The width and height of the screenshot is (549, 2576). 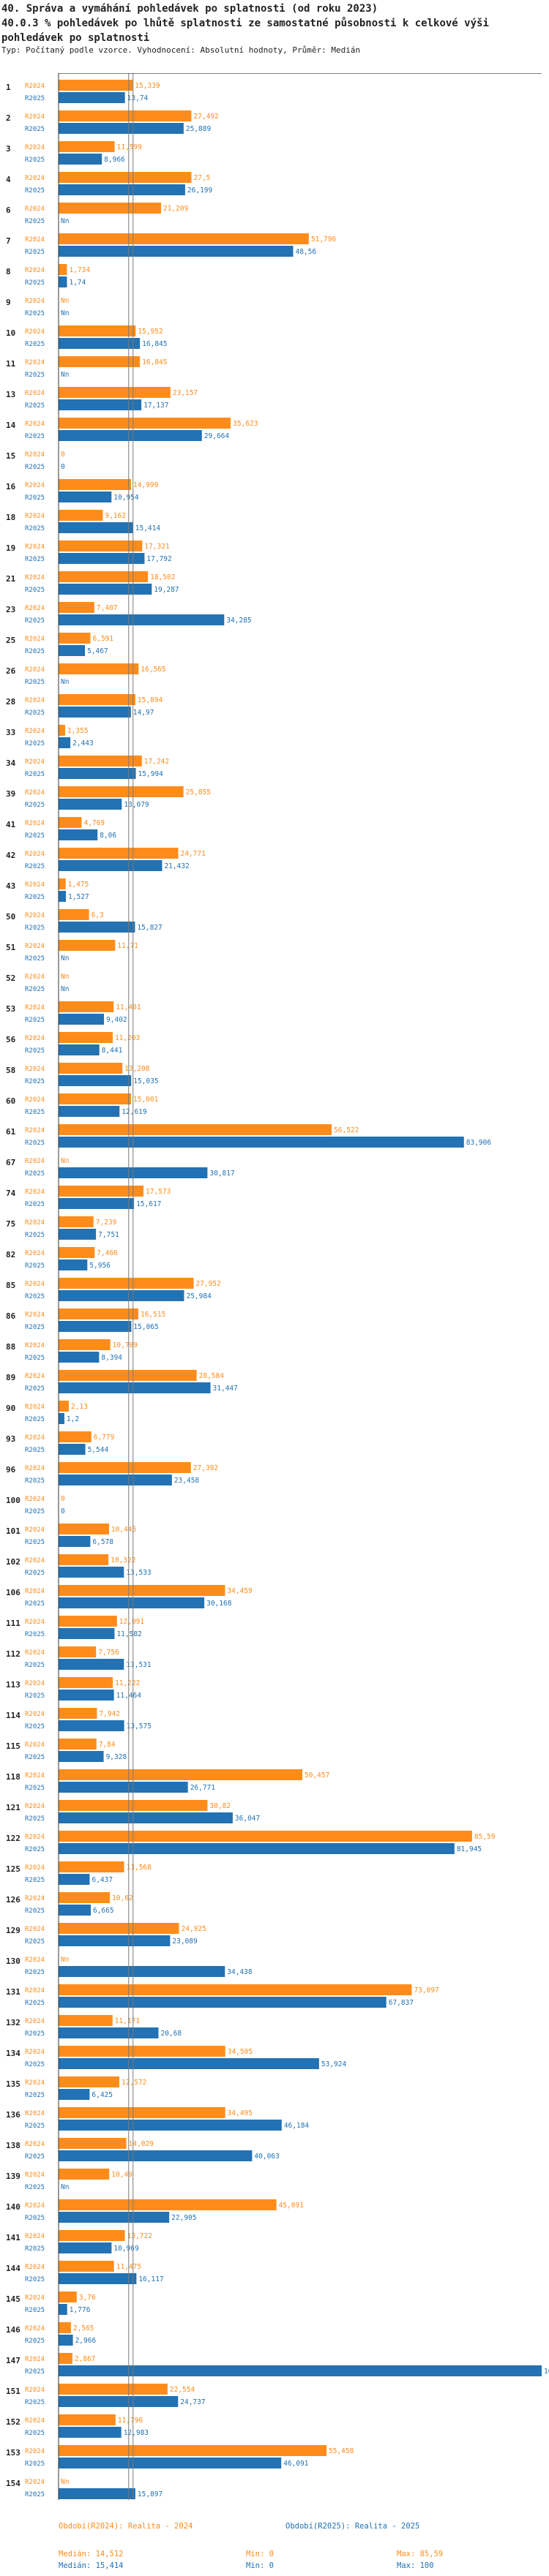 What do you see at coordinates (136, 805) in the screenshot?
I see `value-label-R2025: 13,079` at bounding box center [136, 805].